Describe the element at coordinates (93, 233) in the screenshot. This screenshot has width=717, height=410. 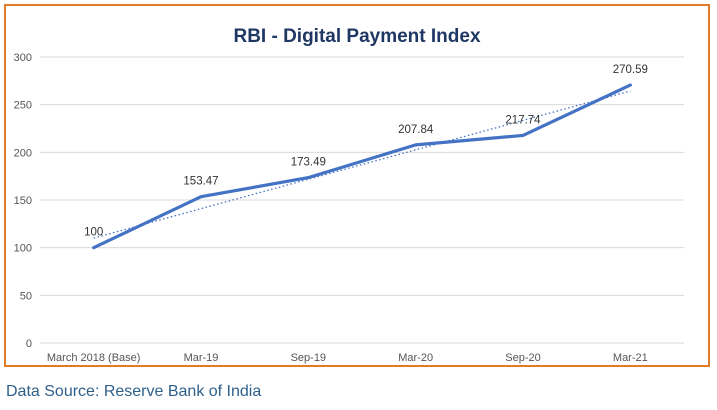
I see `data-label: 100` at that location.